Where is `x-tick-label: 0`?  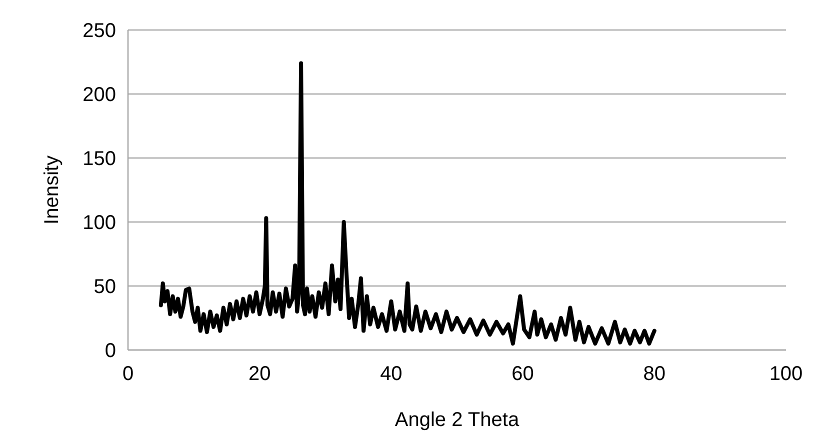 x-tick-label: 0 is located at coordinates (128, 374).